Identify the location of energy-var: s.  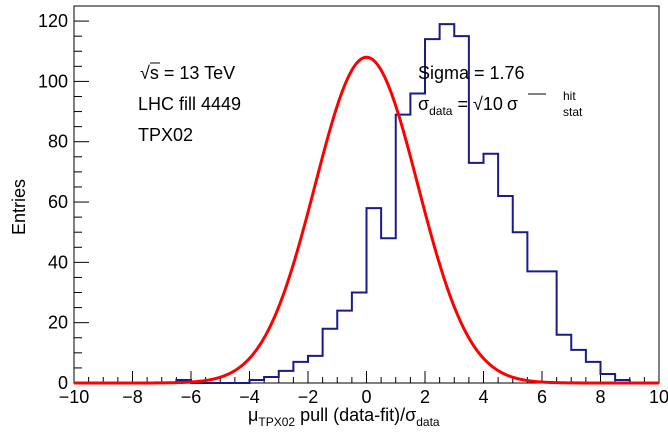
(154, 73).